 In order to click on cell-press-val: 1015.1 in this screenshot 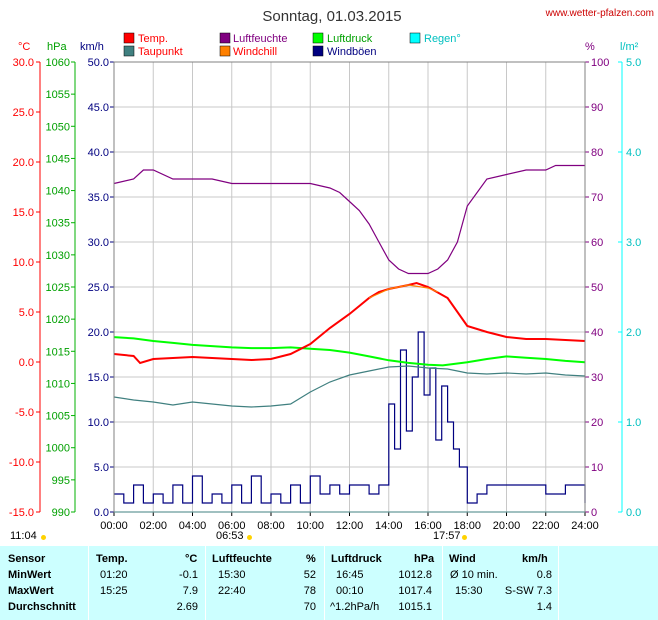, I will do `click(415, 607)`.